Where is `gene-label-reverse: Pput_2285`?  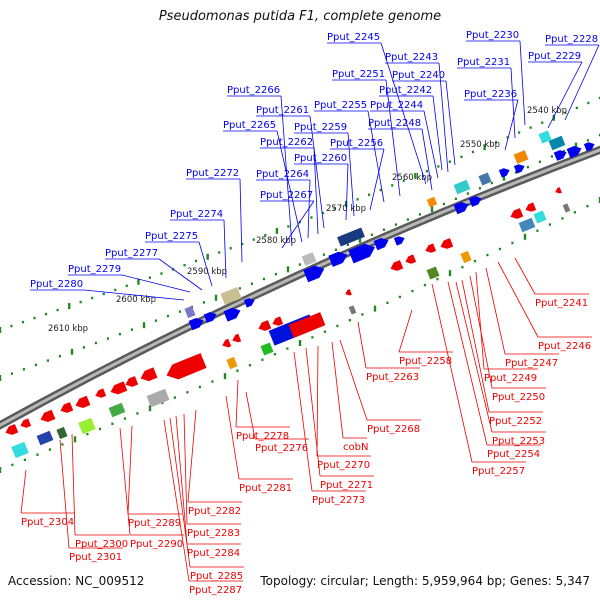 gene-label-reverse: Pput_2285 is located at coordinates (216, 576).